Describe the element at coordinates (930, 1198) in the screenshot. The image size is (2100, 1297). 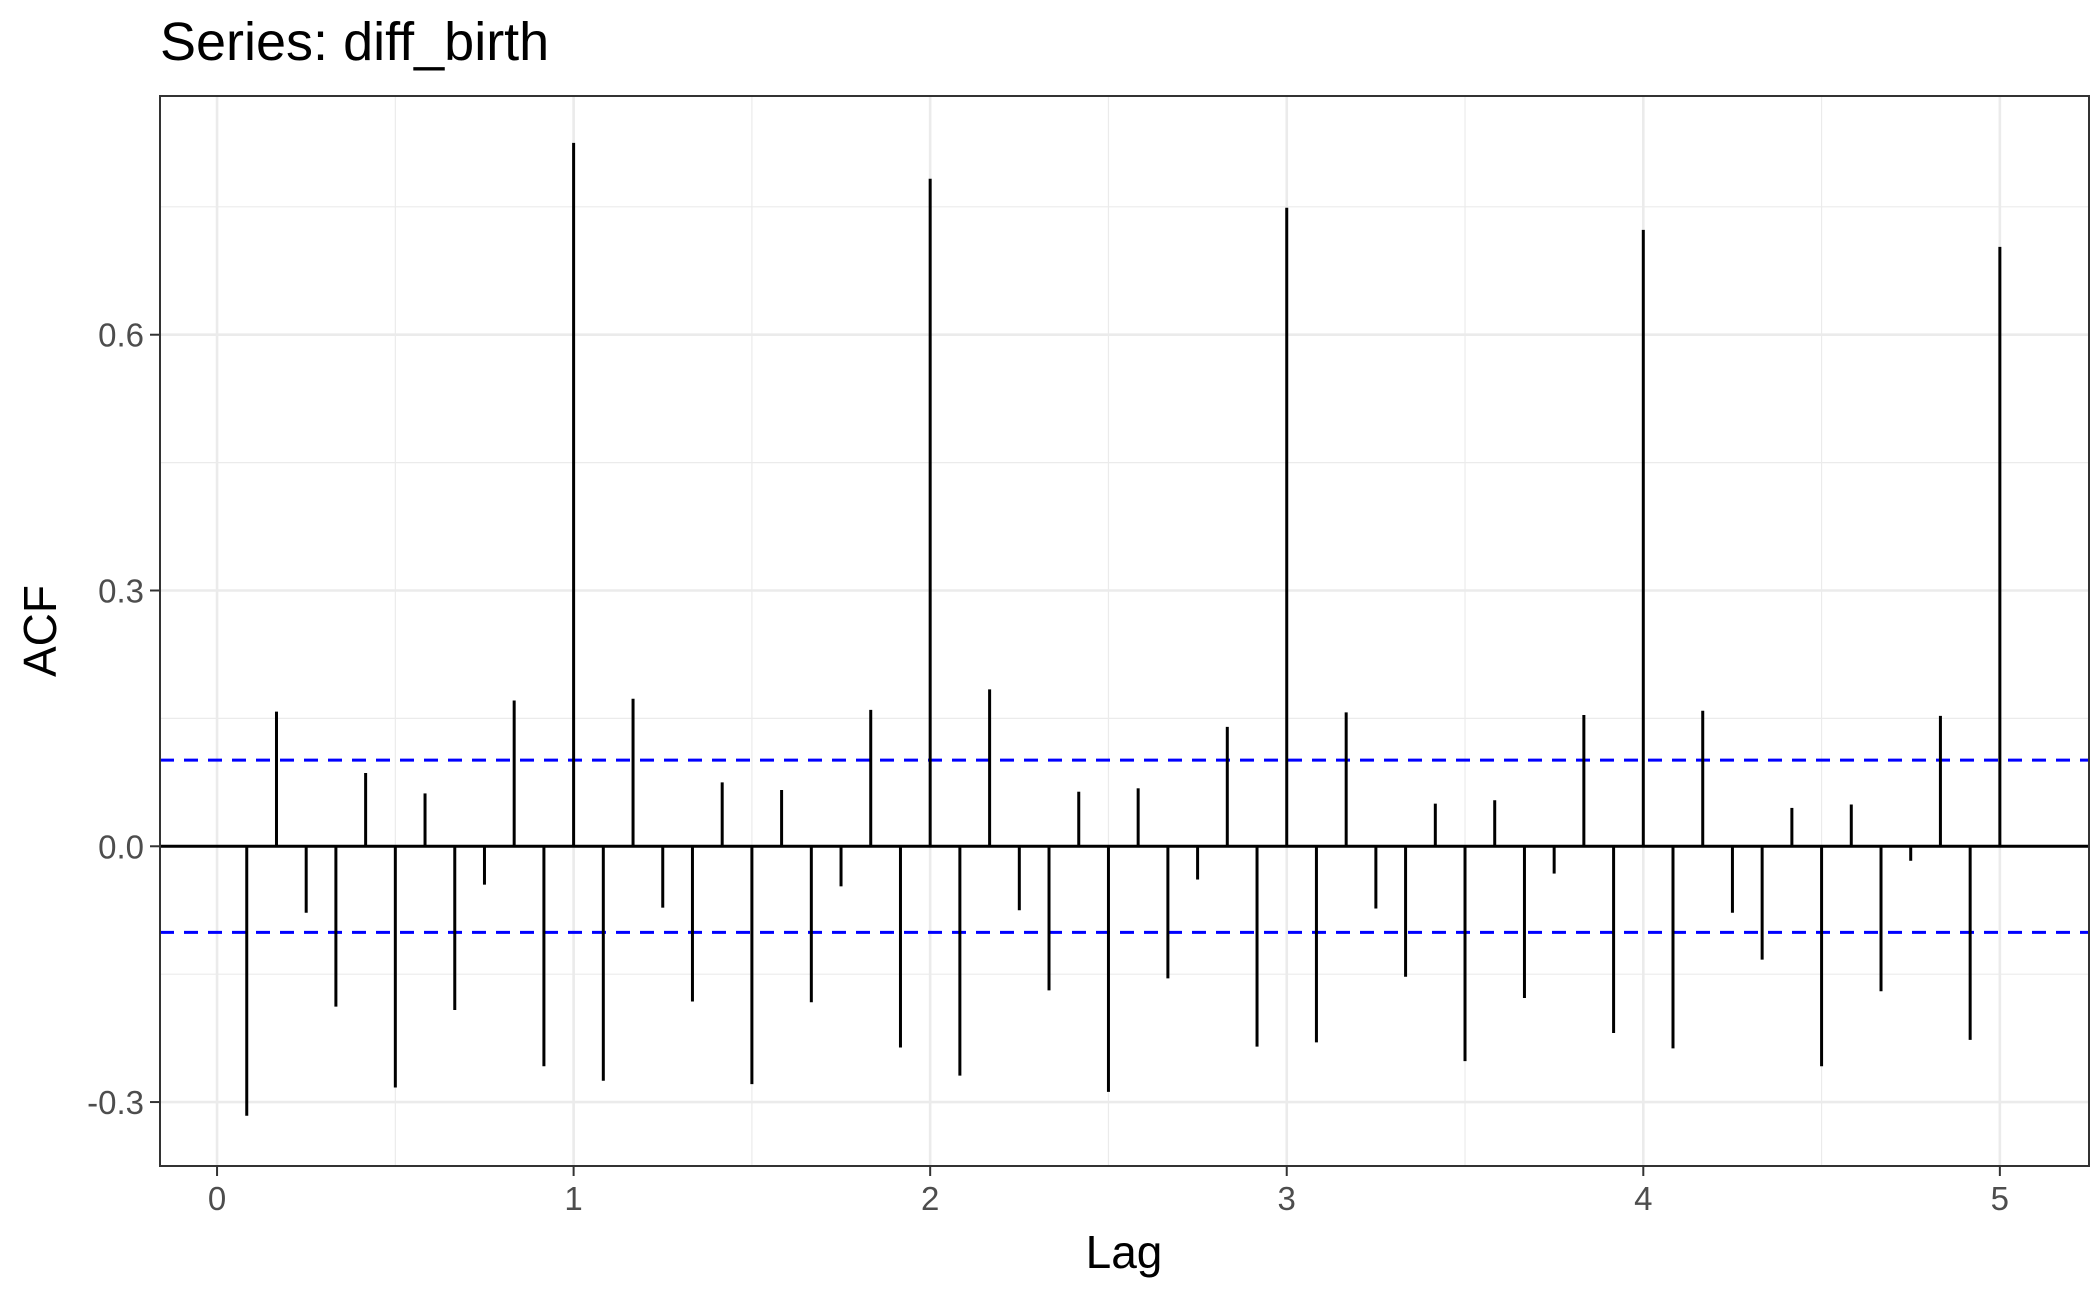
I see `x-tick-label: 2` at that location.